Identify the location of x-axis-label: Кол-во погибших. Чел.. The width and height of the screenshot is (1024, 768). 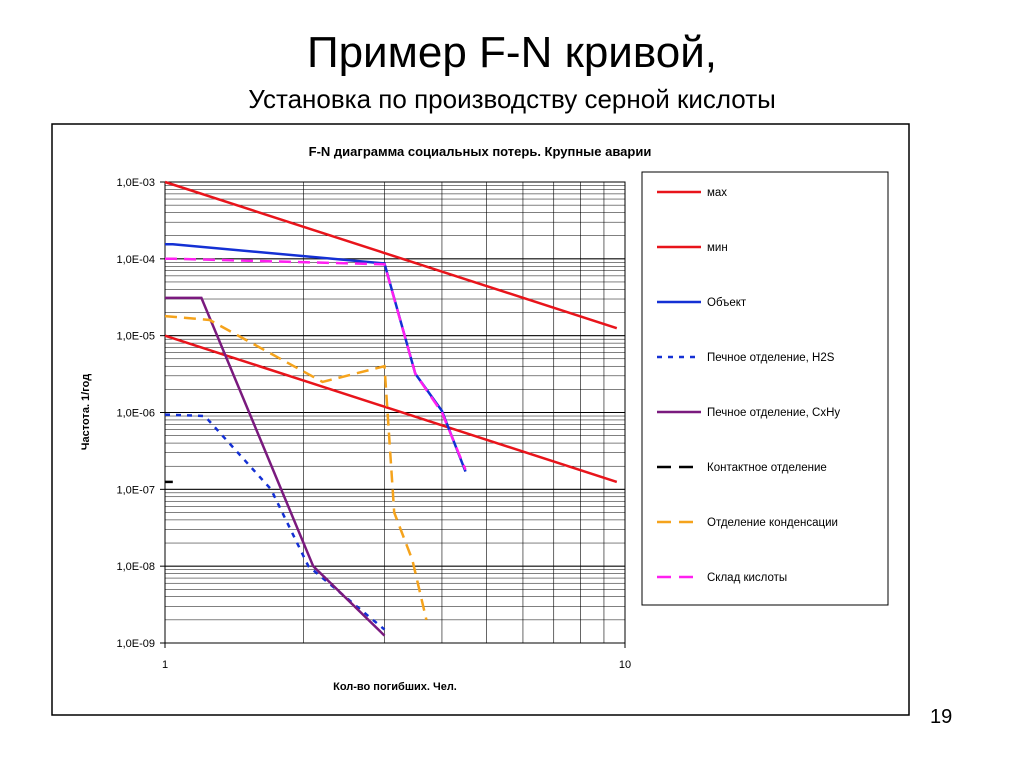
(395, 687).